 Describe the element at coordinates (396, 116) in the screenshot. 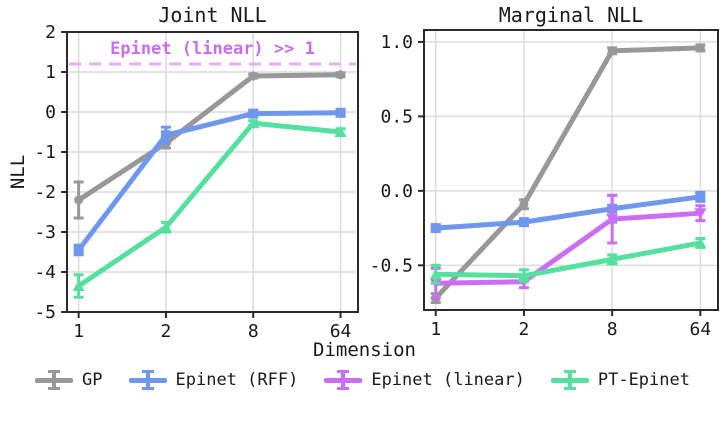

I see `y-tick-label: 0.5` at that location.